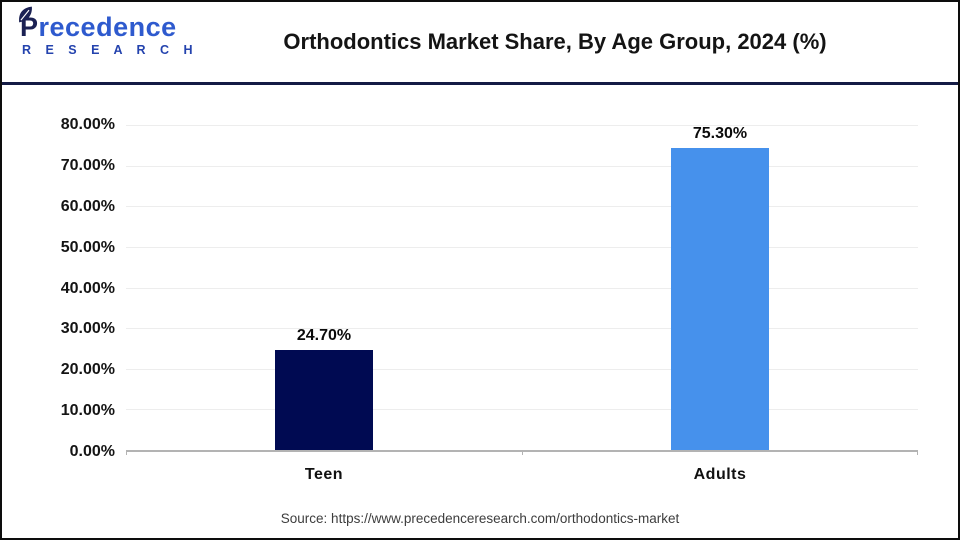 This screenshot has height=540, width=960. I want to click on leaf-icon, so click(25, 14).